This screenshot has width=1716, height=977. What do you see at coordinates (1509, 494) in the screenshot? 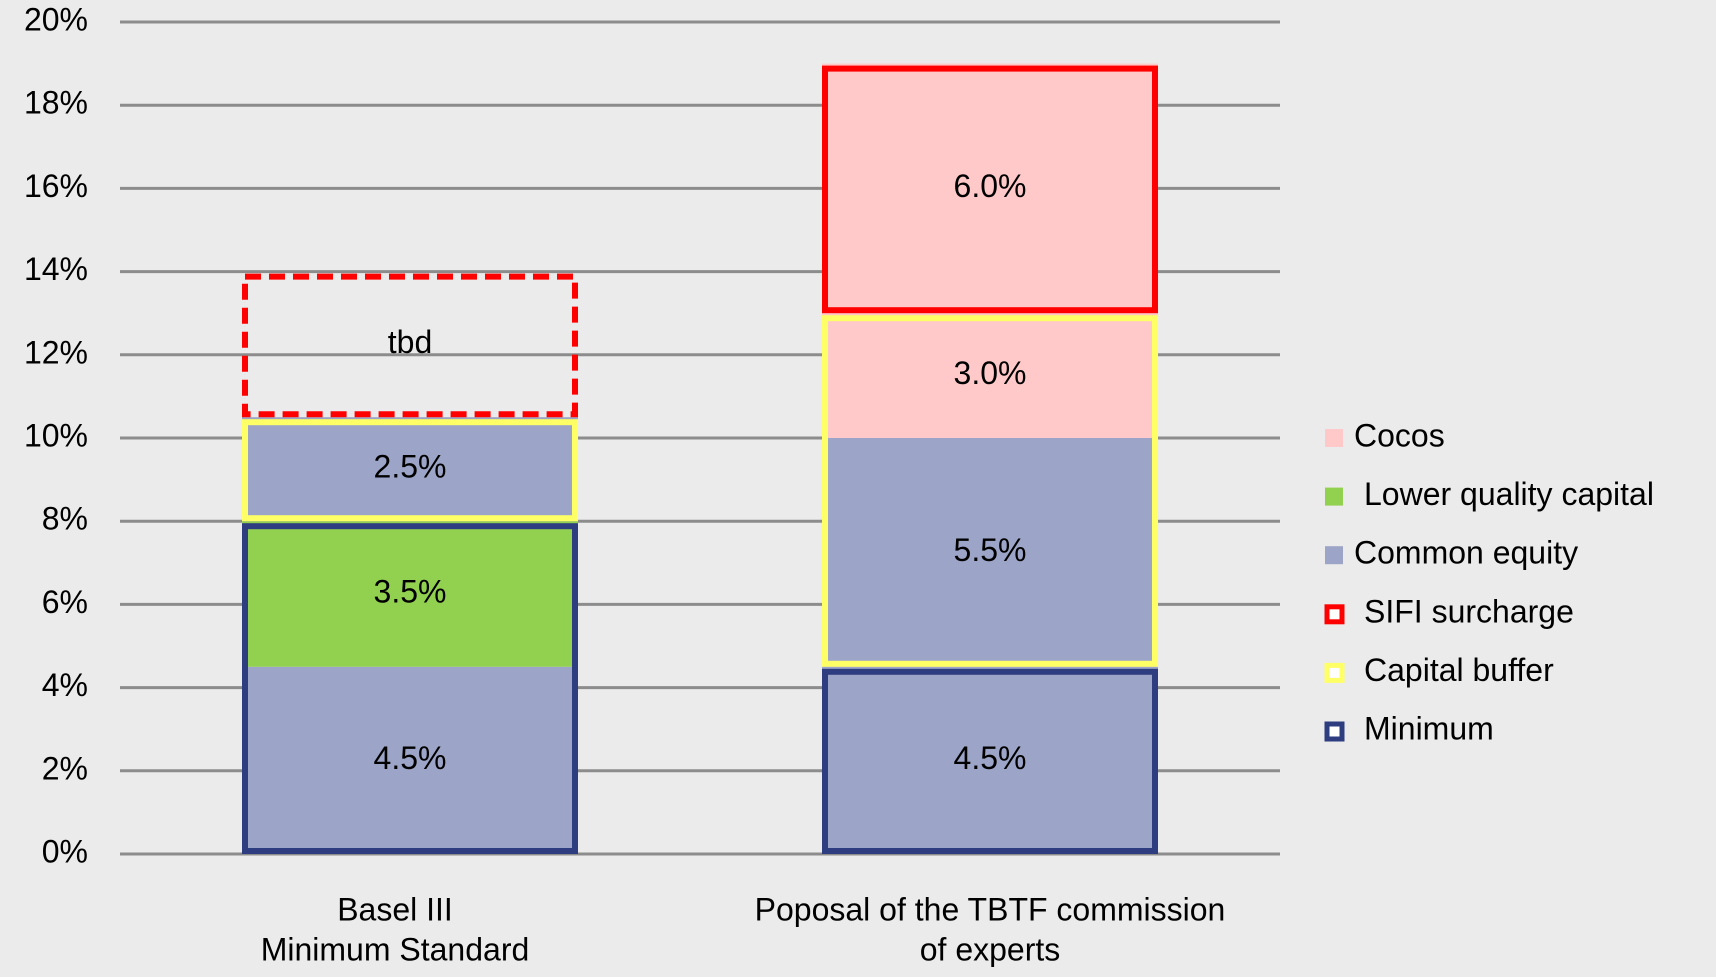
I see `legend-label: Lower quality capital` at bounding box center [1509, 494].